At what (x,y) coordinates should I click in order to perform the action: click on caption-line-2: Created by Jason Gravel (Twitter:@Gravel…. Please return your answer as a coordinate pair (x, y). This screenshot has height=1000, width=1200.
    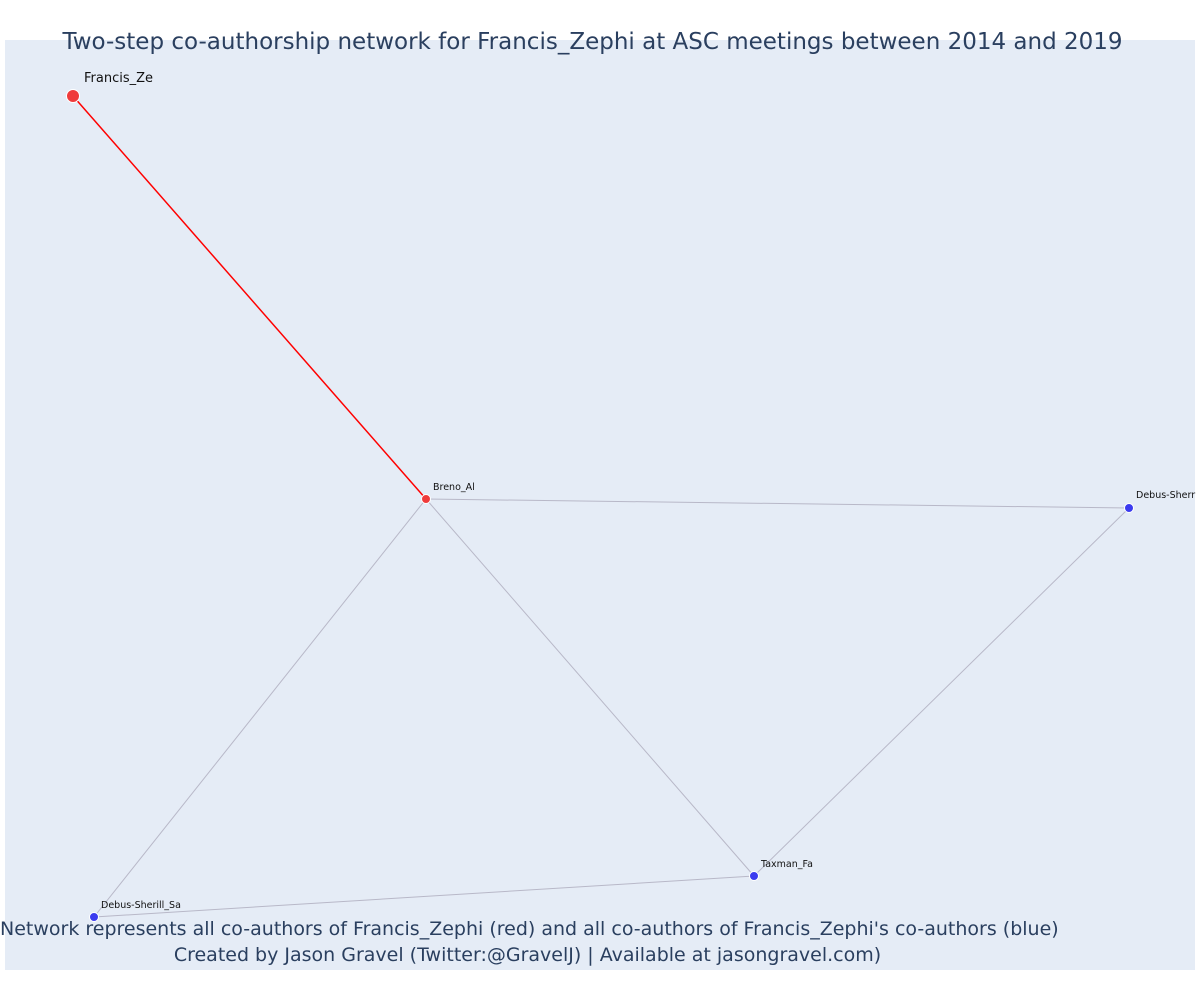
    Looking at the image, I should click on (527, 955).